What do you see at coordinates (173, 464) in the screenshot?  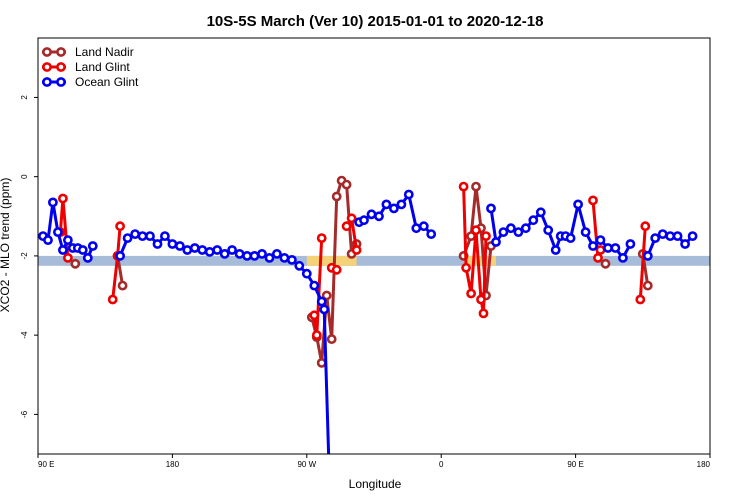 I see `x-tick-label-1: 180` at bounding box center [173, 464].